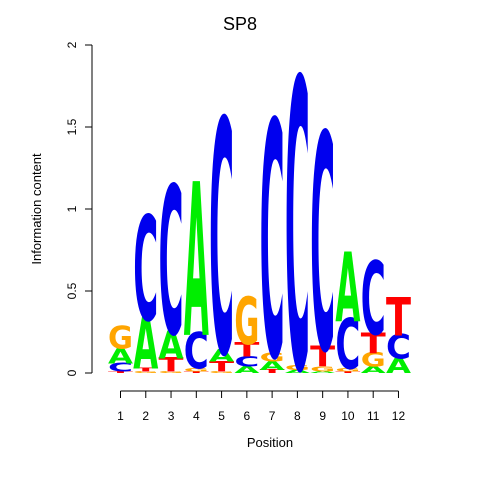 The image size is (480, 480). What do you see at coordinates (297, 416) in the screenshot?
I see `x-tick-label: 8` at bounding box center [297, 416].